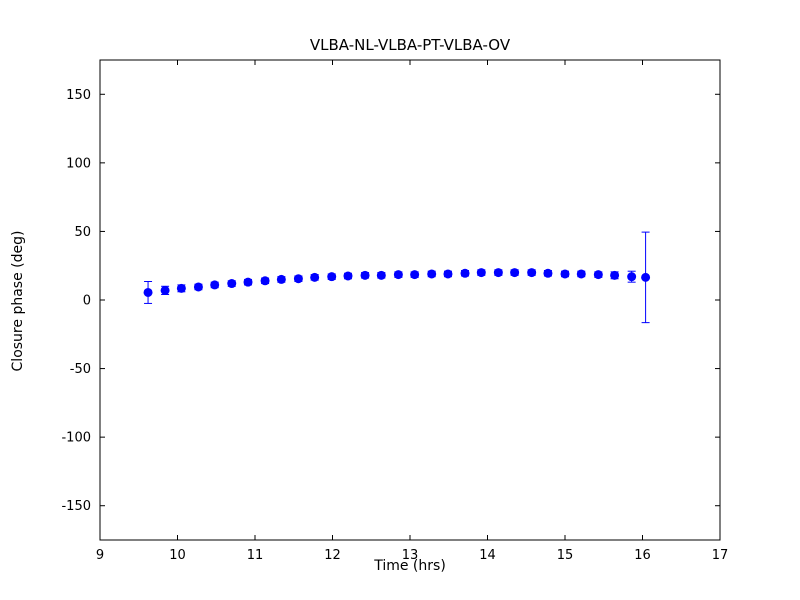 The width and height of the screenshot is (800, 600). I want to click on y-axis-label: Closure phase (deg), so click(18, 301).